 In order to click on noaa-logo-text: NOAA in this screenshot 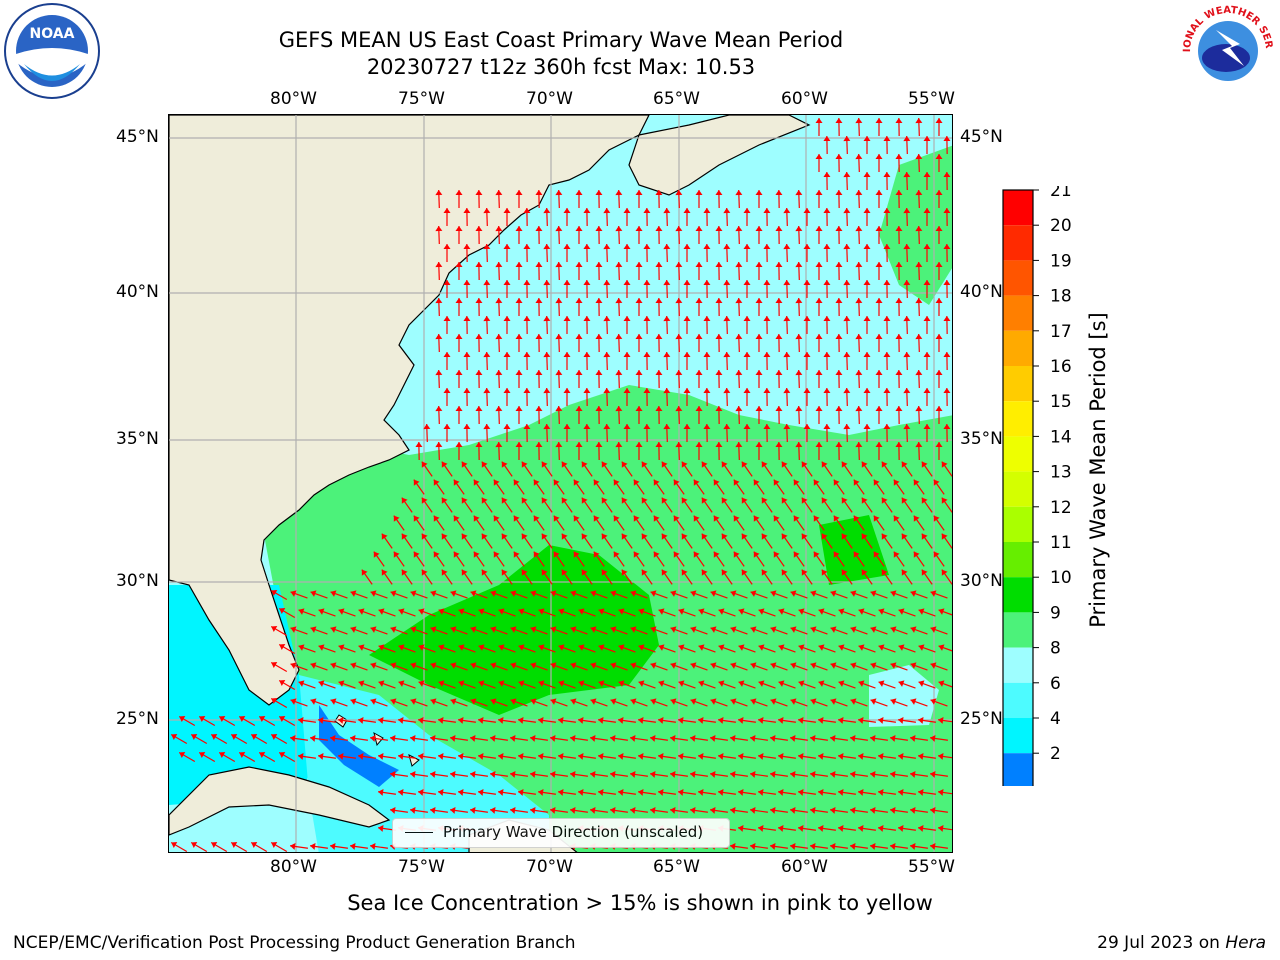, I will do `click(52, 34)`.